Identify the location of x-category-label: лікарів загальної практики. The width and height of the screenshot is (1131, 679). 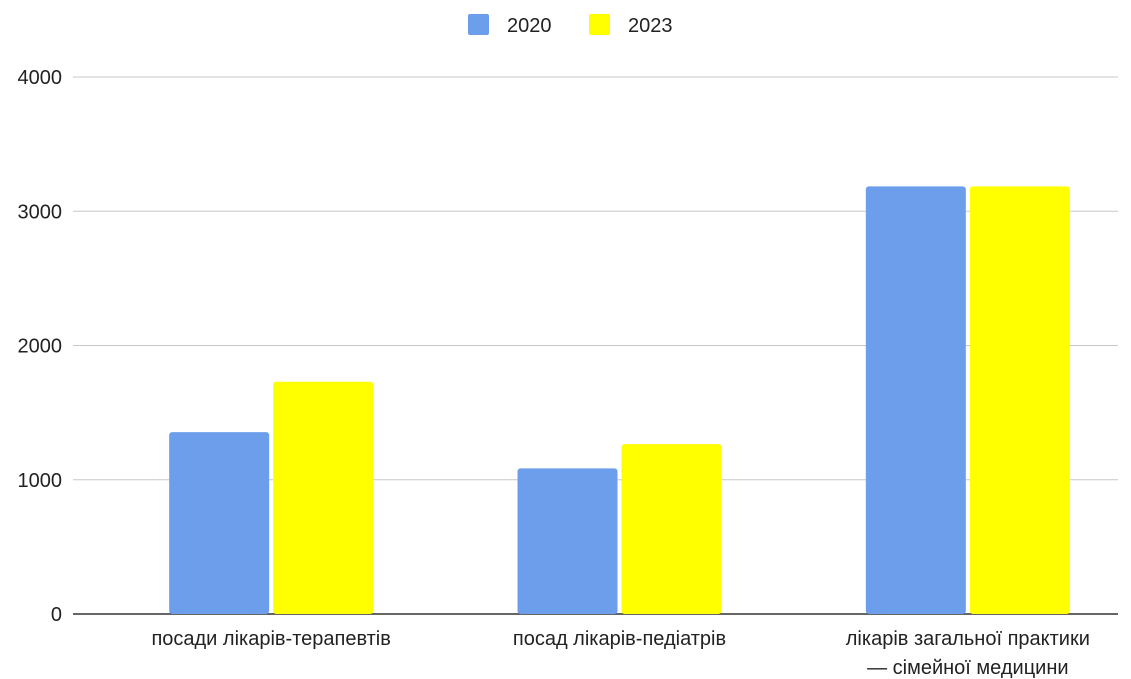
(968, 639).